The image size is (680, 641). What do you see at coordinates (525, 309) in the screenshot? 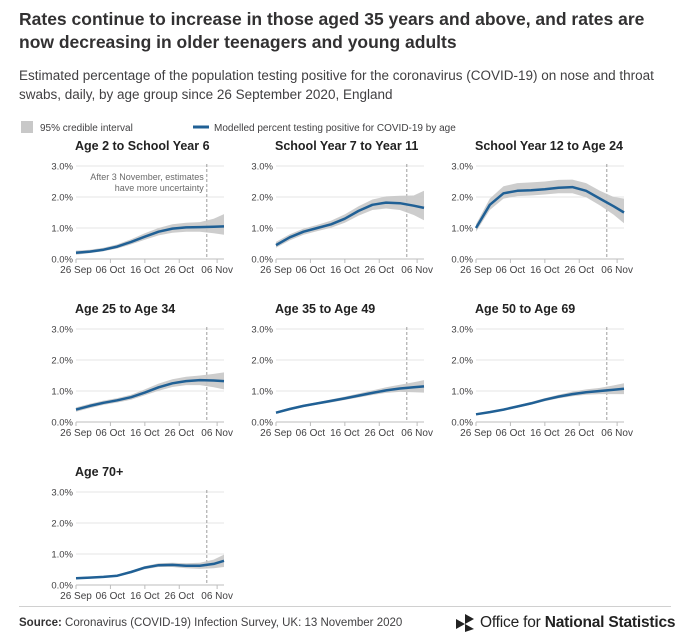
I see `panel-title: Age 50 to Age 69` at bounding box center [525, 309].